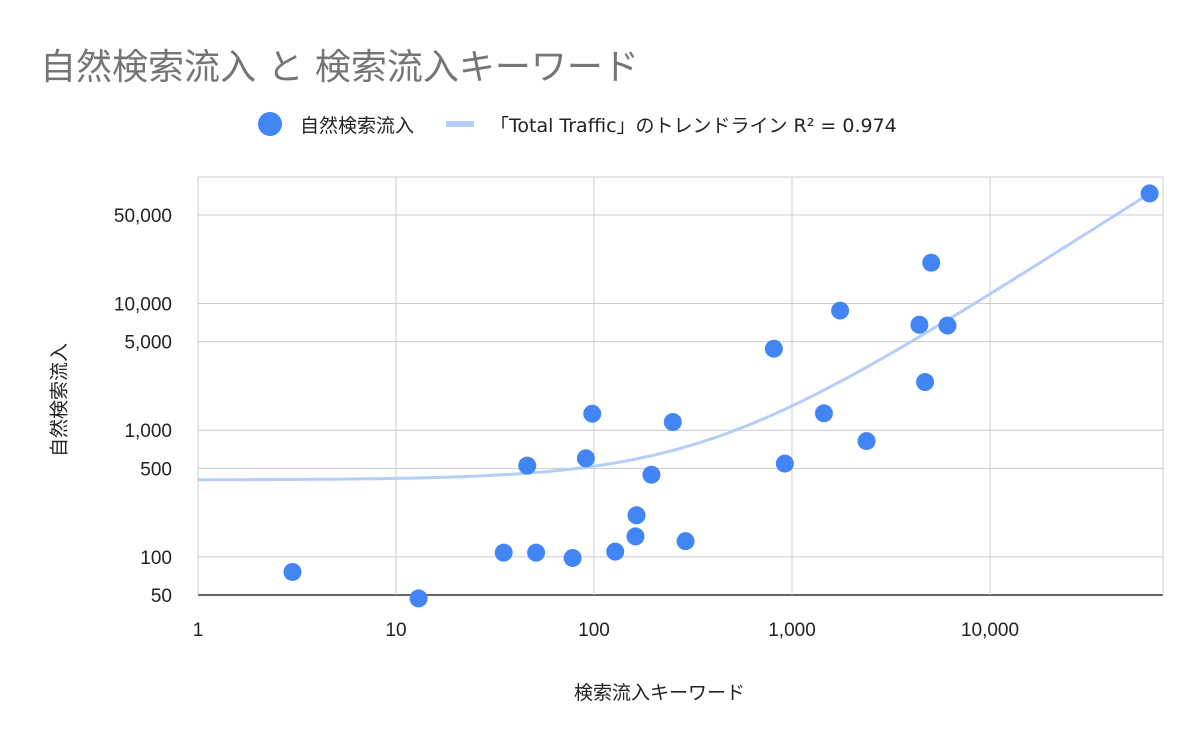  I want to click on y-tick-label: 5,000, so click(148, 343).